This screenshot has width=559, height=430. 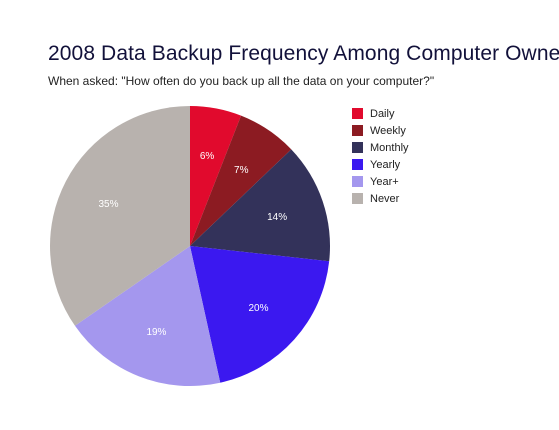 What do you see at coordinates (277, 217) in the screenshot?
I see `slice-label: 14%` at bounding box center [277, 217].